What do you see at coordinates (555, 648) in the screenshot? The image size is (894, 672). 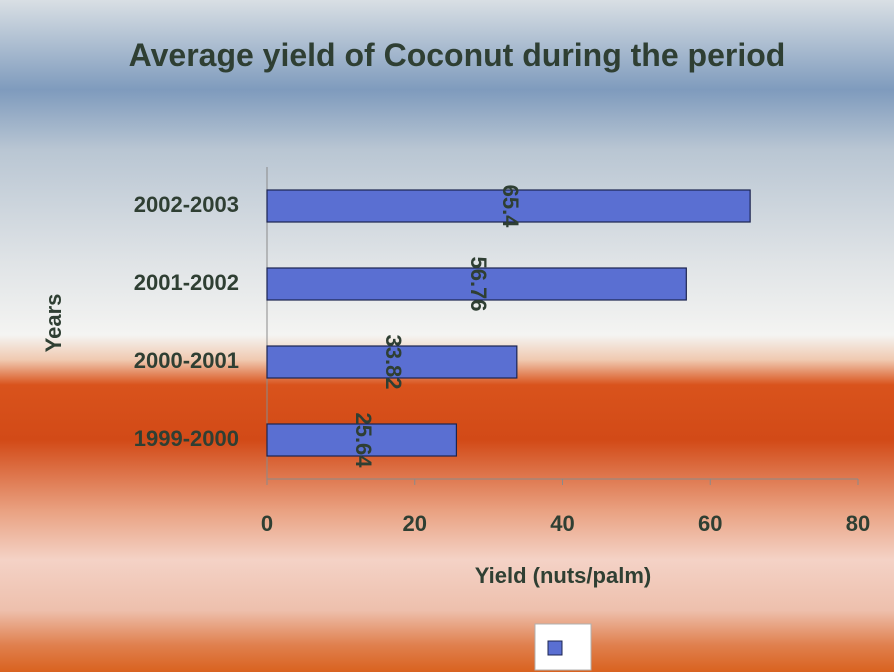 I see `legend-swatch` at bounding box center [555, 648].